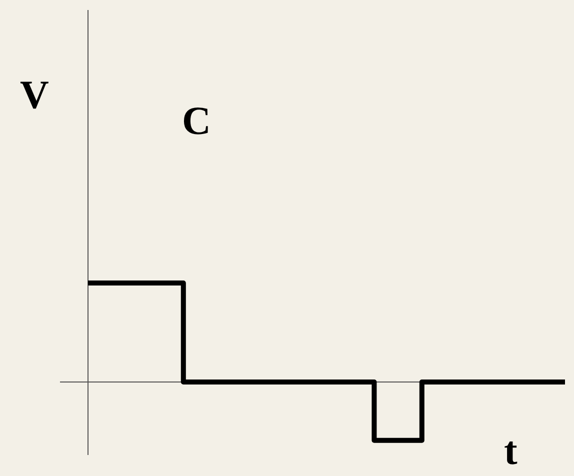 The height and width of the screenshot is (476, 574). Describe the element at coordinates (511, 450) in the screenshot. I see `x-axis-title: t` at that location.